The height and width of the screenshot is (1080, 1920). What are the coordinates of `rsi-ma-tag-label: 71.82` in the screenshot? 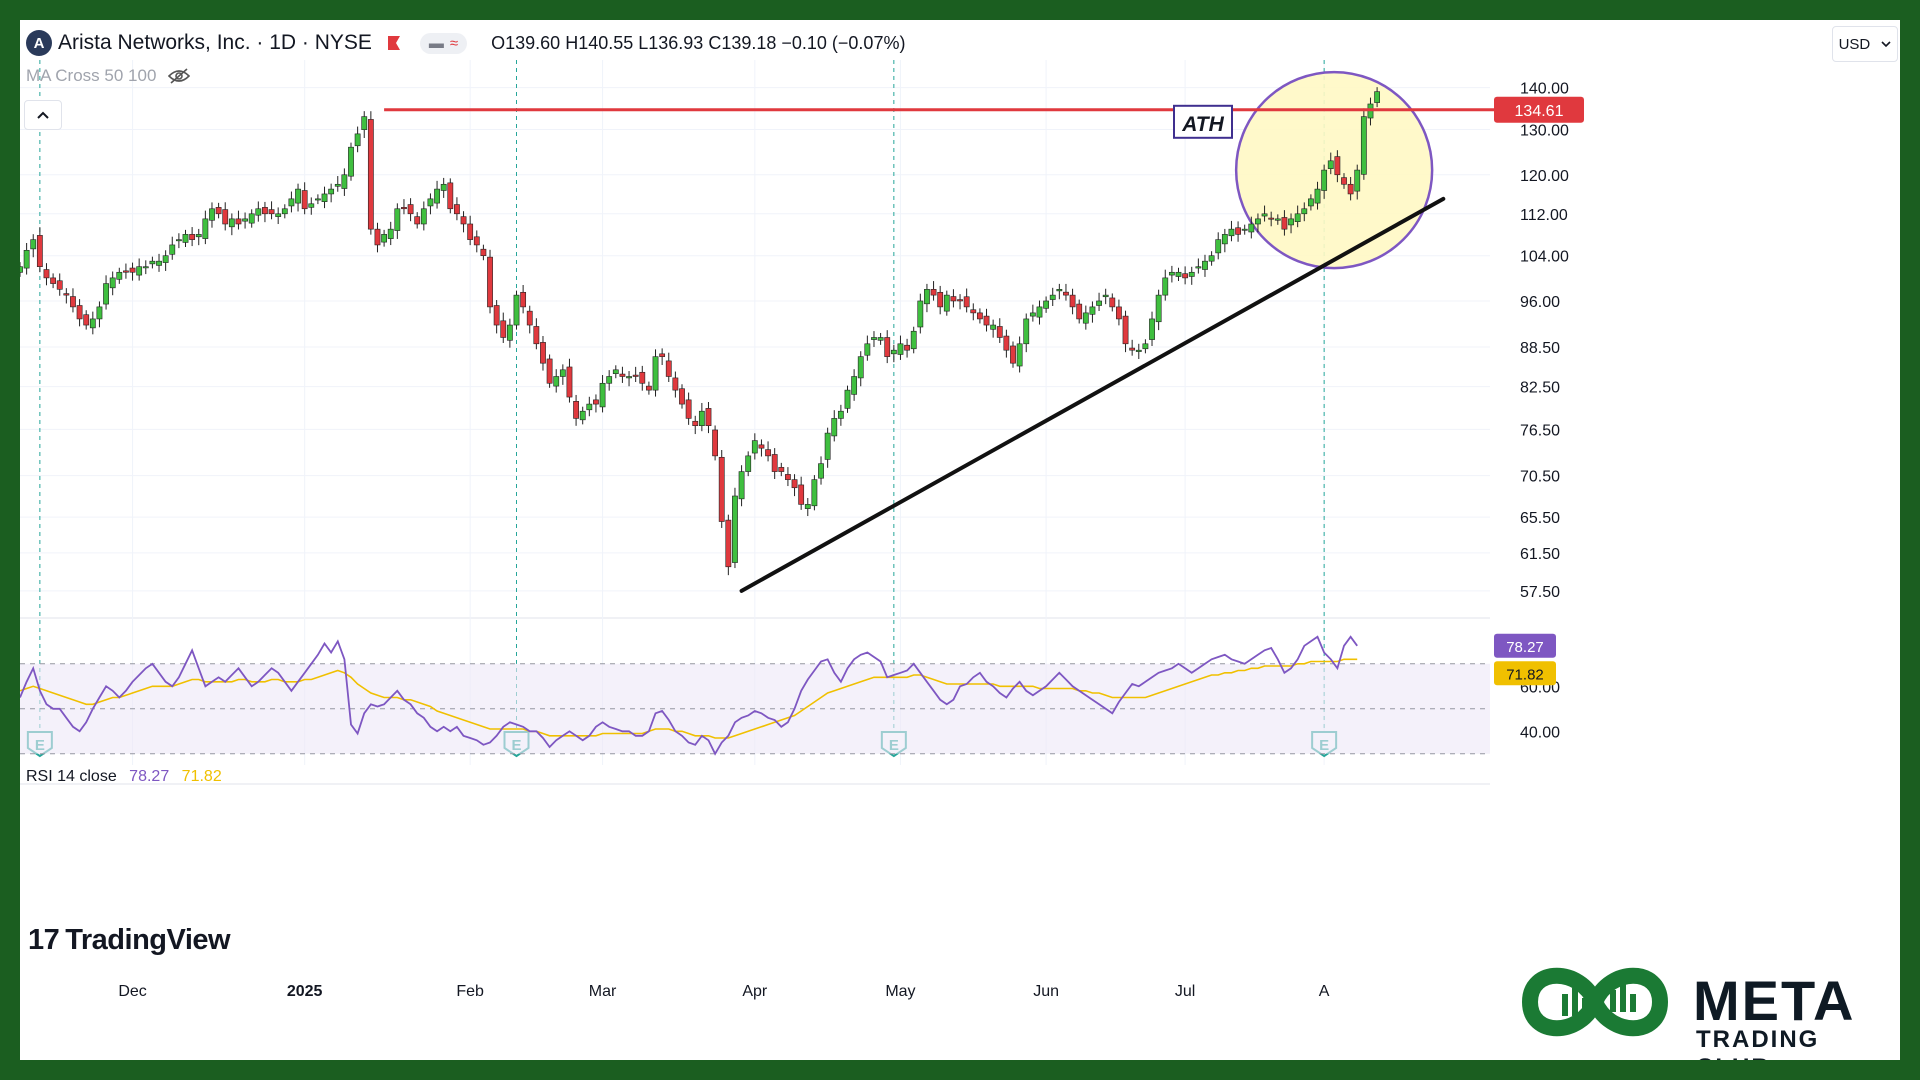 It's located at (1525, 674).